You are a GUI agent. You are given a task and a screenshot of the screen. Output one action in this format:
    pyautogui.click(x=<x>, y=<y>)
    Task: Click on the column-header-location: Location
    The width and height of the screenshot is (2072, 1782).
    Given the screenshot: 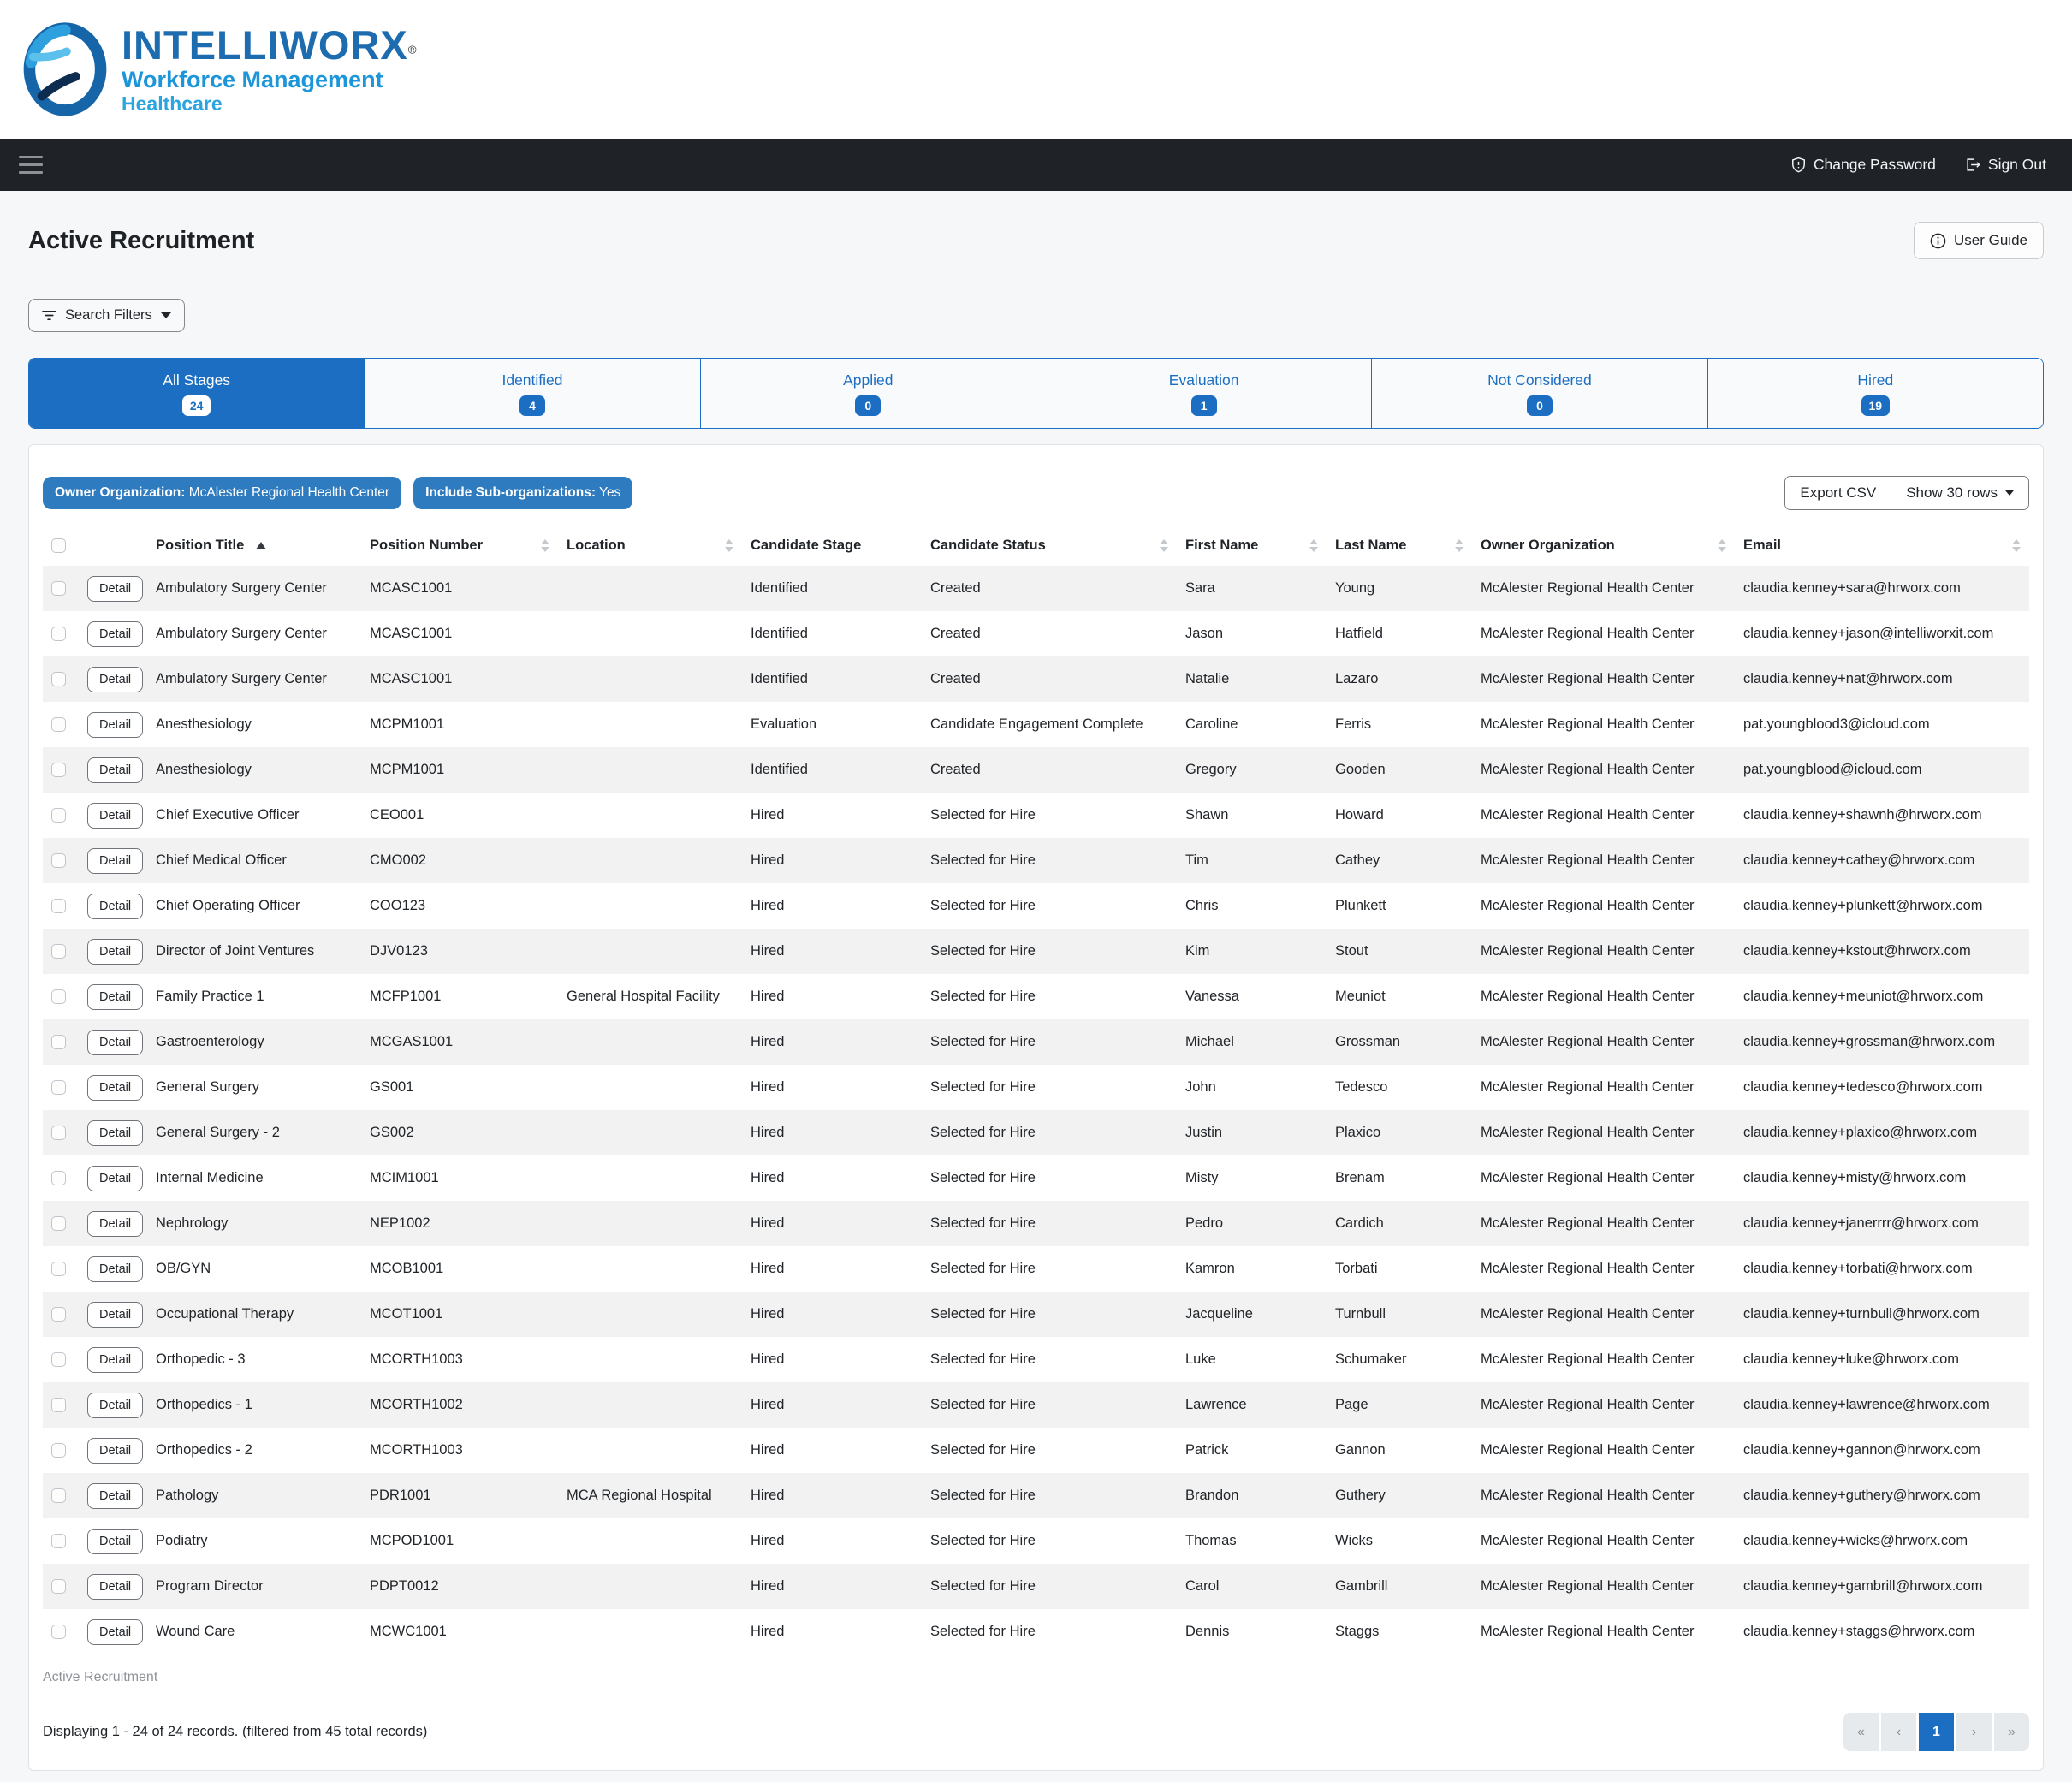 What is the action you would take?
    pyautogui.click(x=597, y=545)
    